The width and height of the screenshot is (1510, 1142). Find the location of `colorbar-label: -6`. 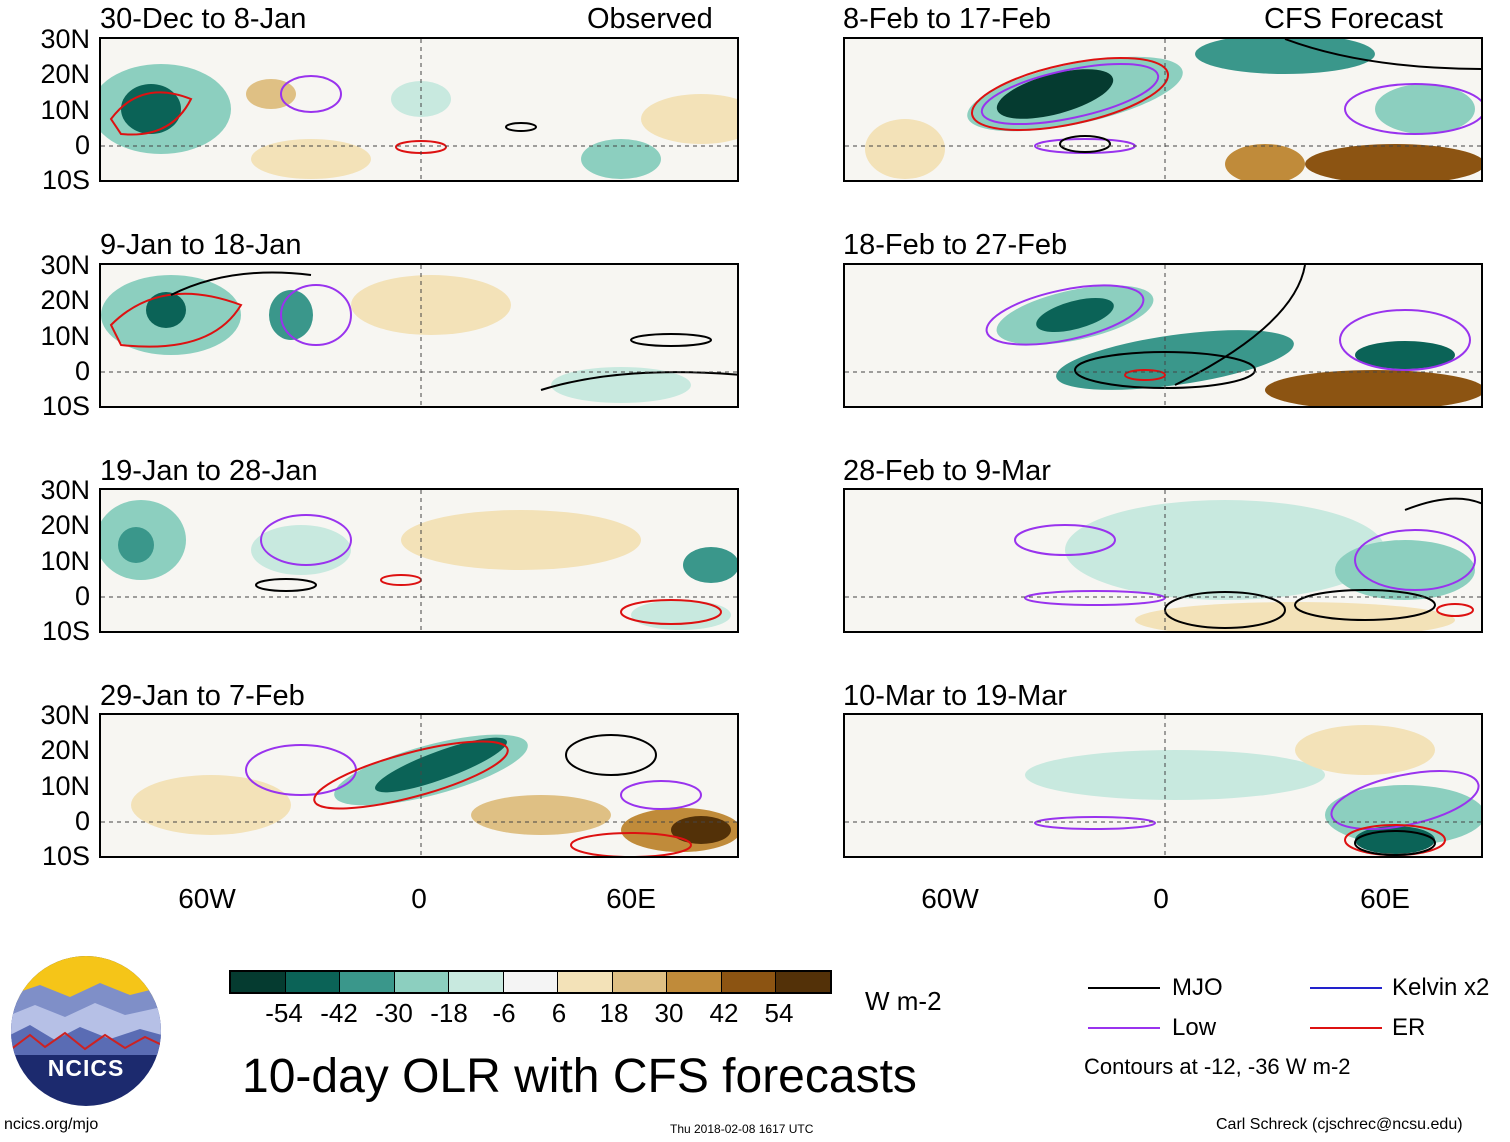

colorbar-label: -6 is located at coordinates (504, 1013).